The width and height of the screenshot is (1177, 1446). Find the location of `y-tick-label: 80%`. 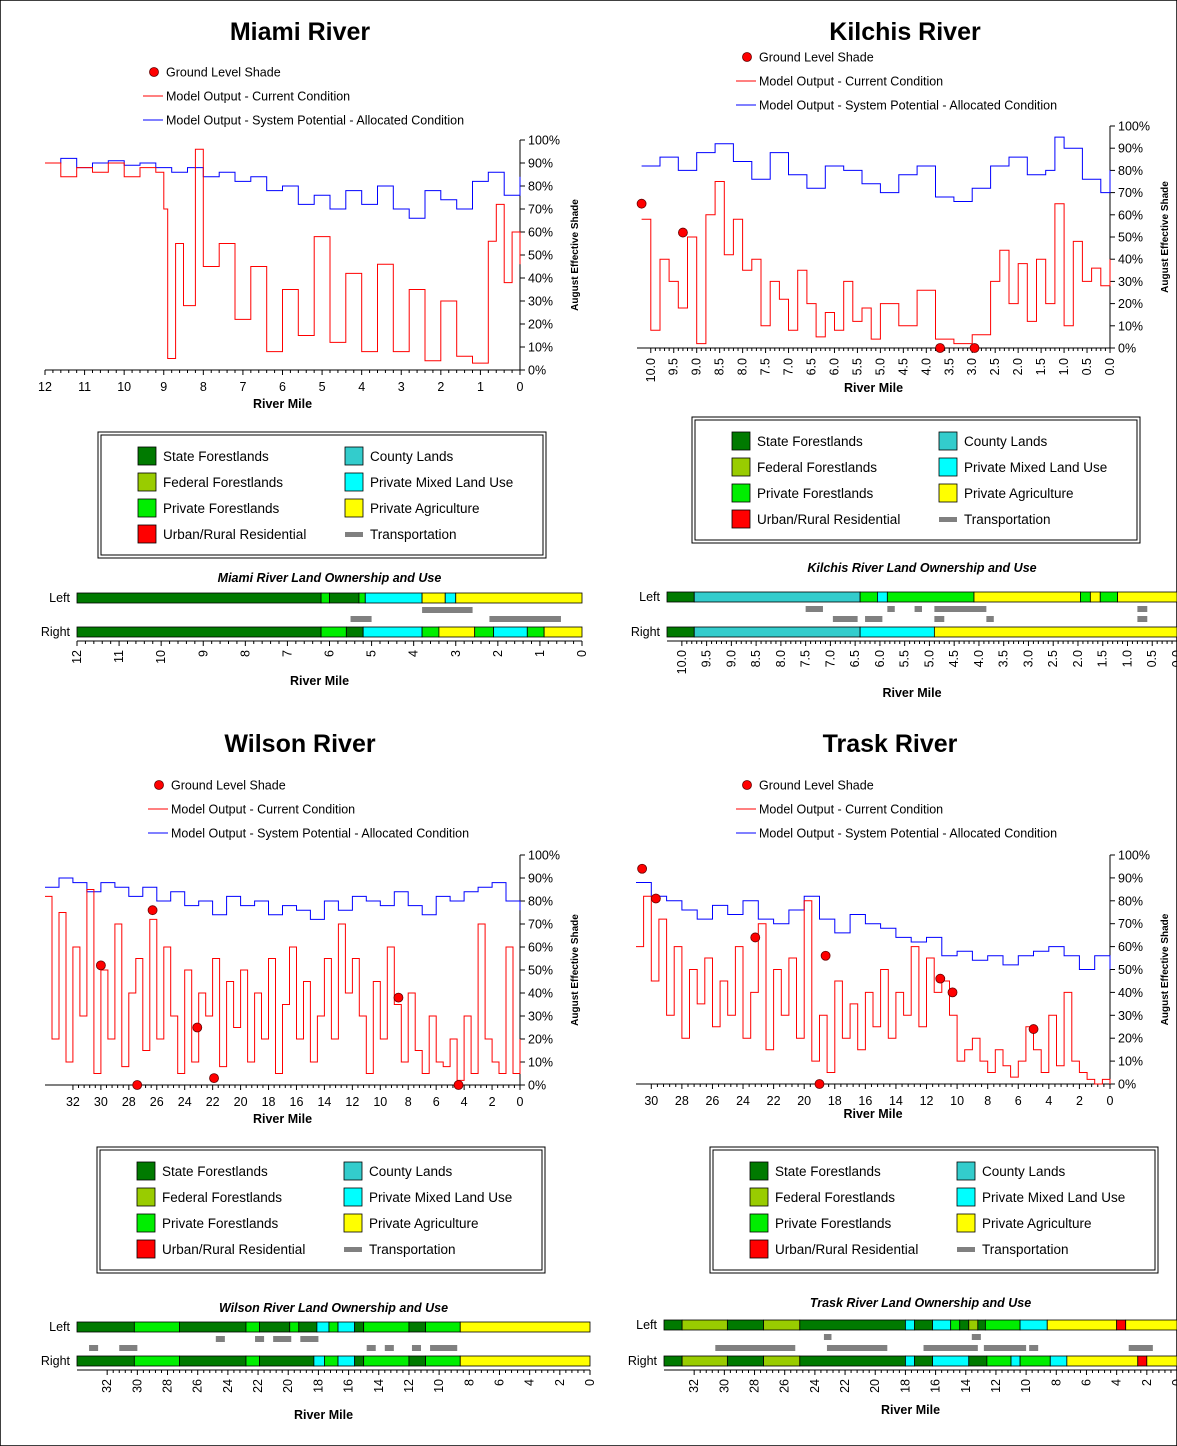

y-tick-label: 80% is located at coordinates (540, 902).